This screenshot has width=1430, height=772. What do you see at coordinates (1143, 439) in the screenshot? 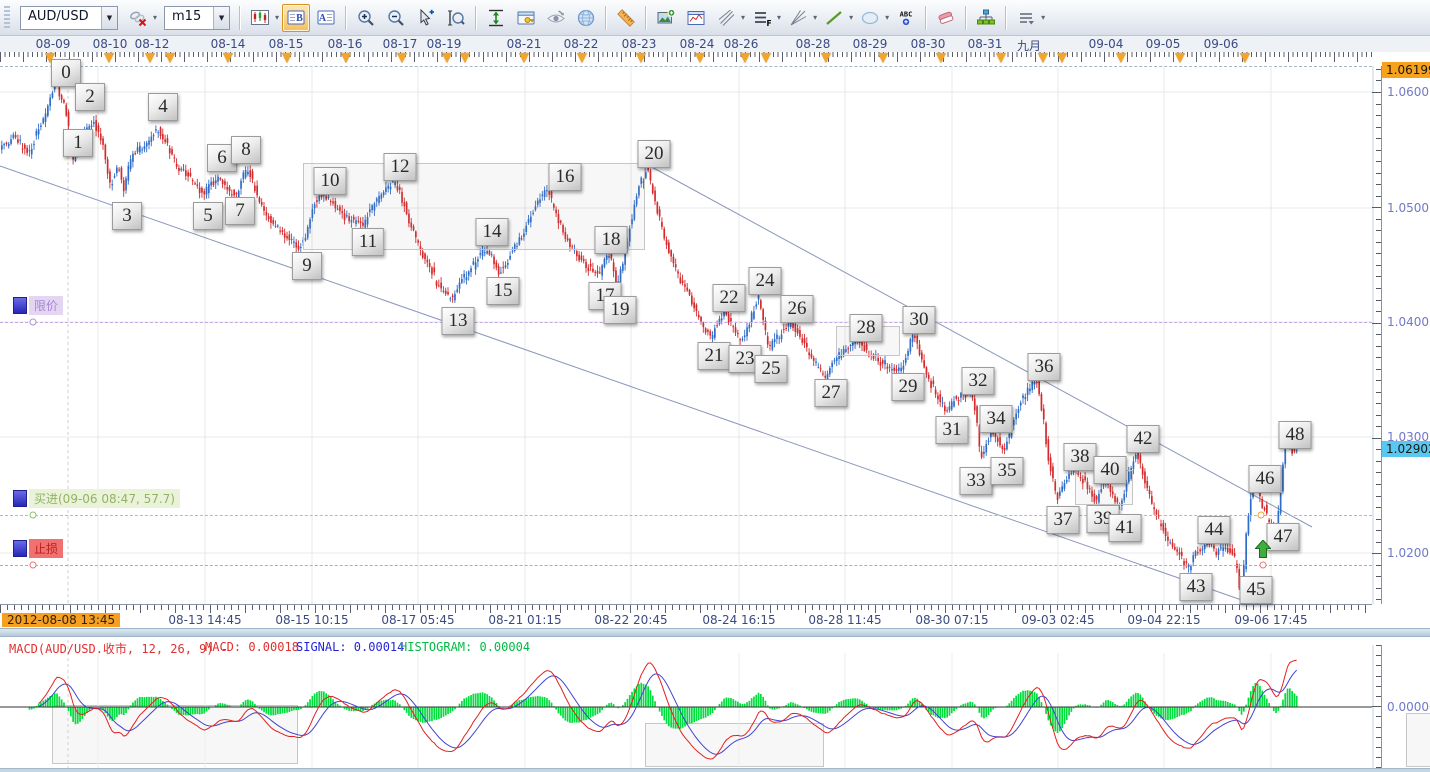
I see `wave-label-42: 42` at bounding box center [1143, 439].